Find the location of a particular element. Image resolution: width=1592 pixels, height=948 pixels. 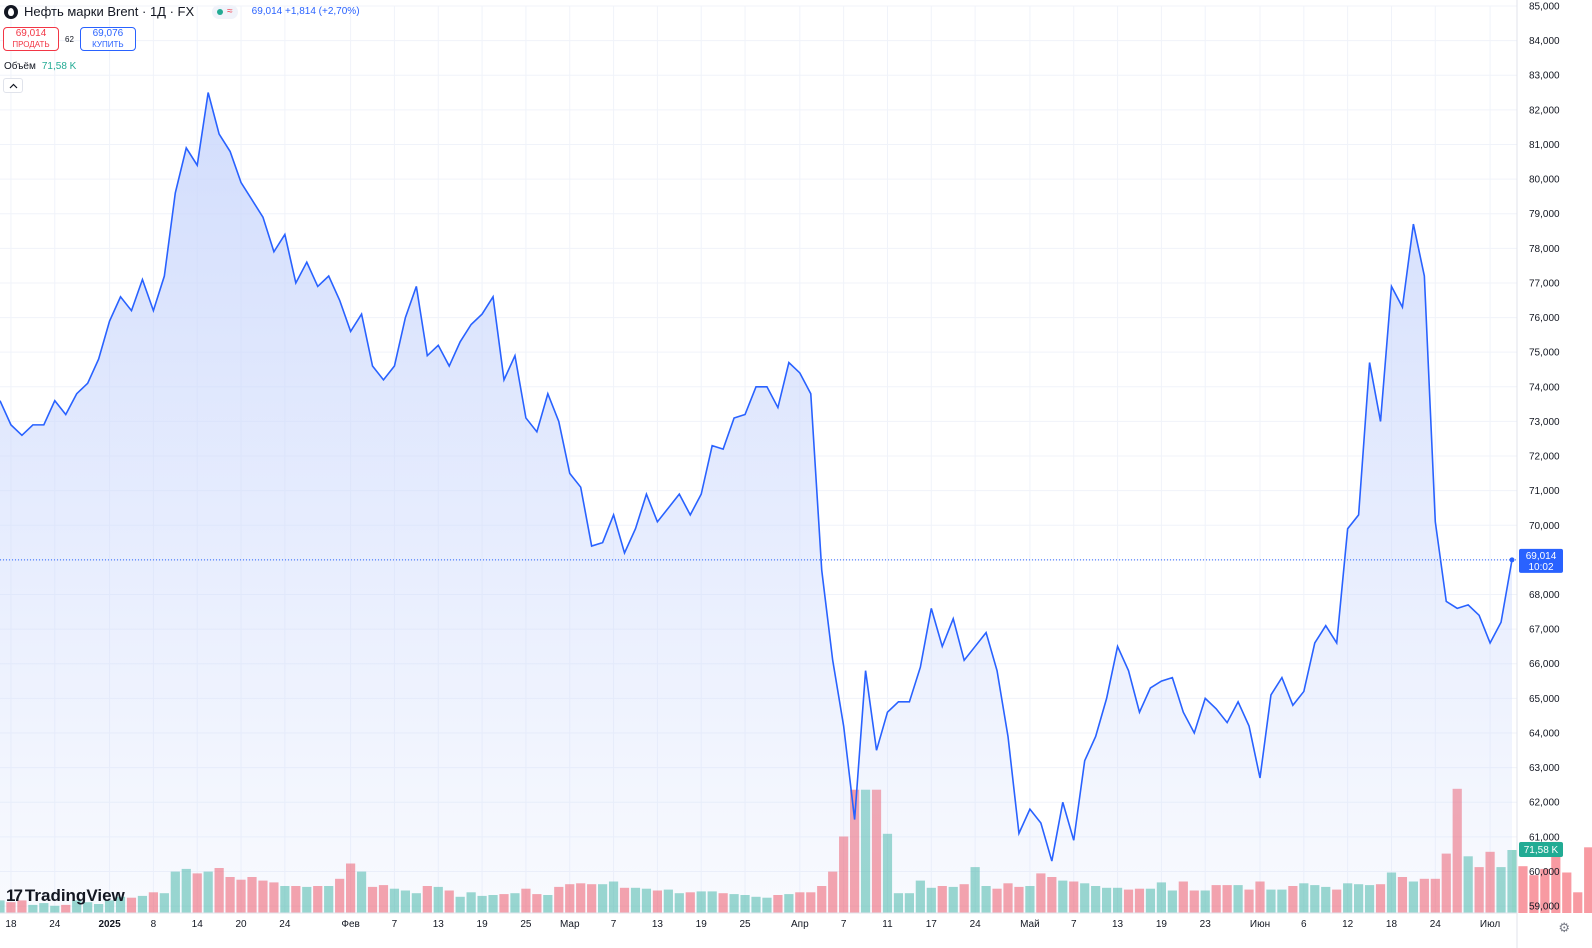

last-volume-badge is located at coordinates (1541, 849).